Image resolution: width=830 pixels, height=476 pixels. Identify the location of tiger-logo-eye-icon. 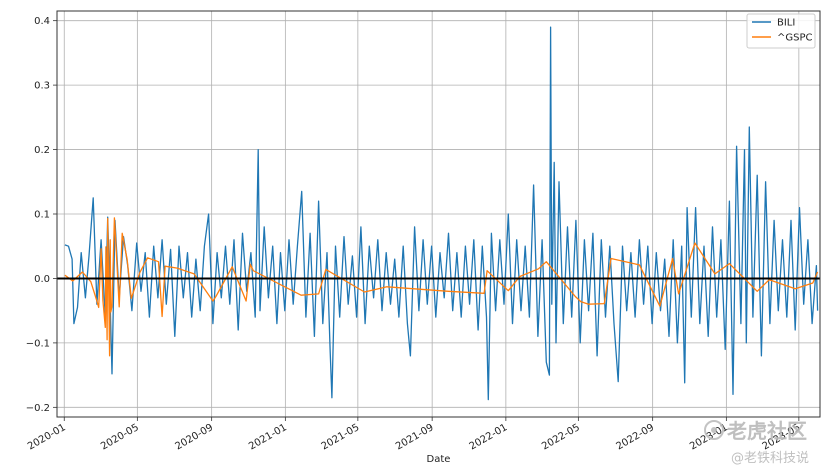
(714, 430).